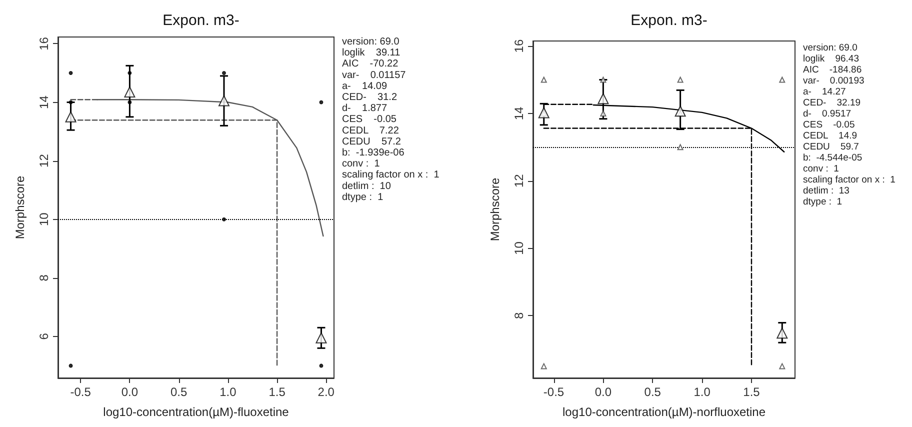  What do you see at coordinates (832, 103) in the screenshot?
I see `text: CED- 32.19` at bounding box center [832, 103].